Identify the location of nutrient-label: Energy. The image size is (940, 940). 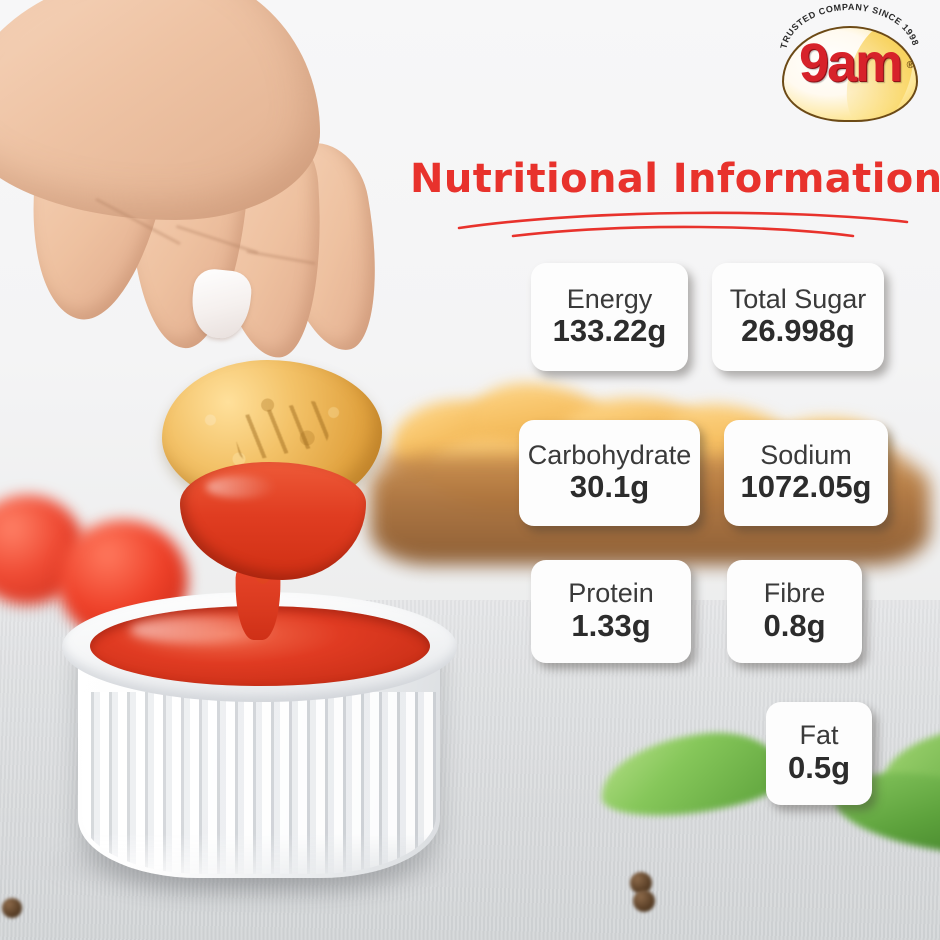
(609, 298).